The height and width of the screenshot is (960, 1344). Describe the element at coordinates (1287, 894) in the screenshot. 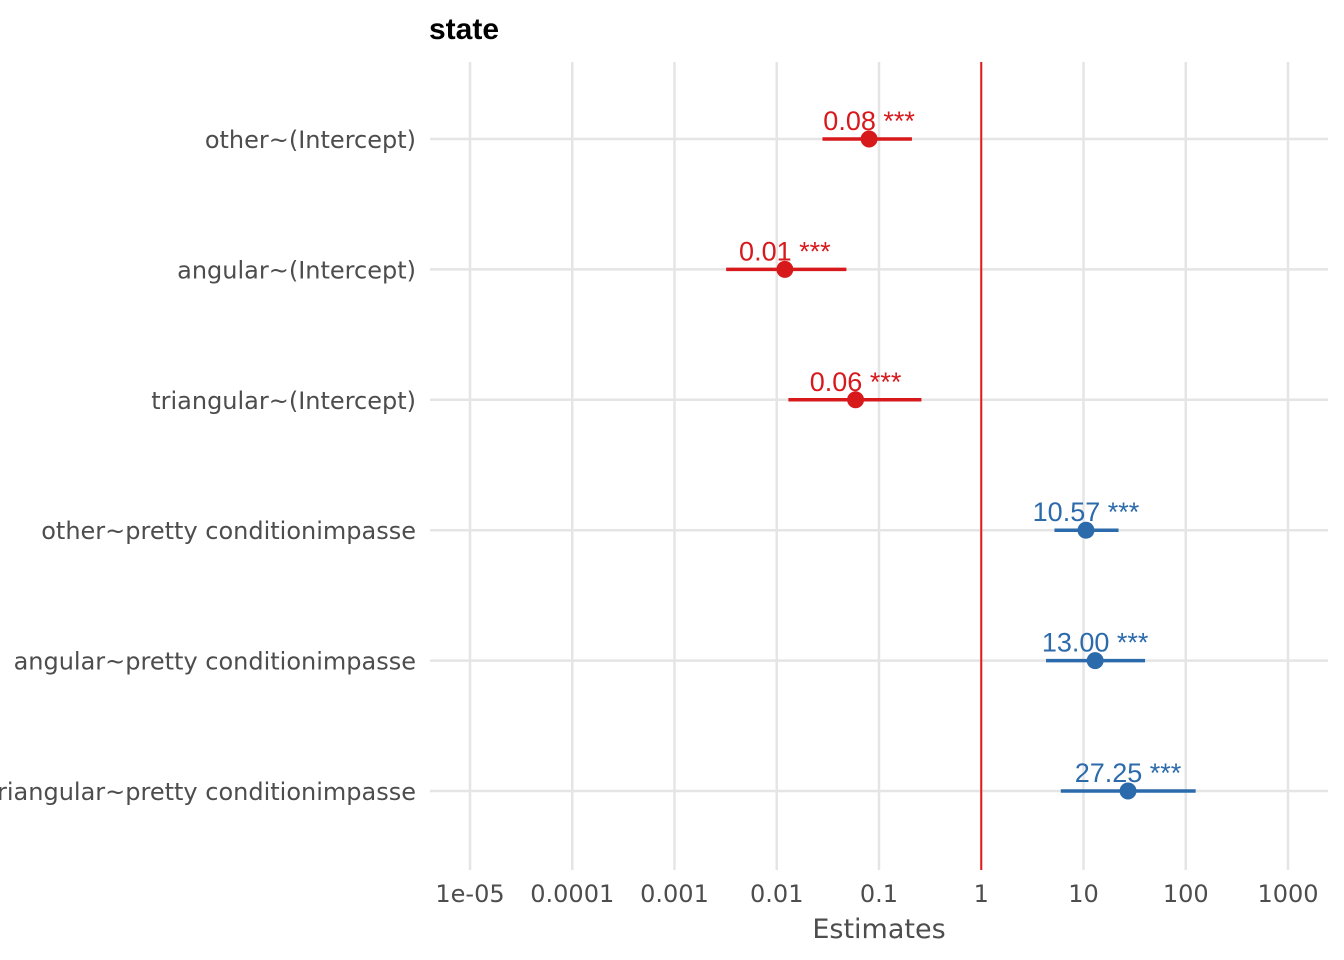

I see `x-tick-label: 1000` at that location.